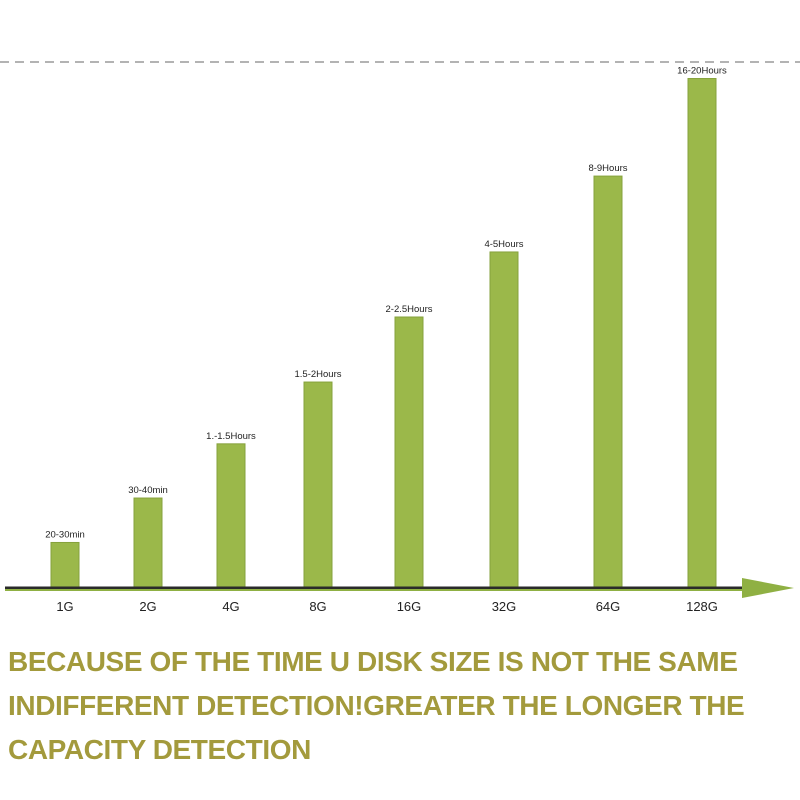 This screenshot has height=800, width=800. I want to click on data-label-32G: 4-5Hours, so click(503, 244).